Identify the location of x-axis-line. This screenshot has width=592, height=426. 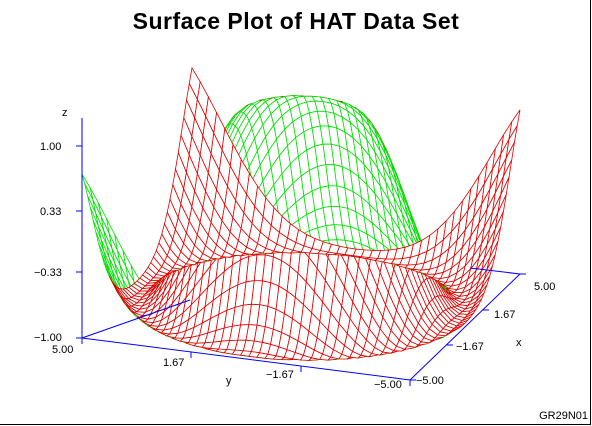
(465, 327).